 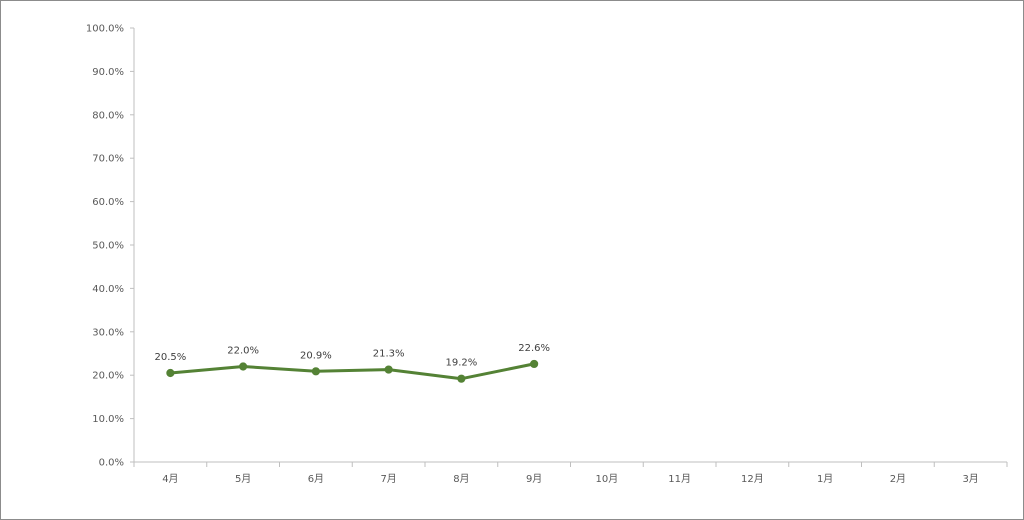 What do you see at coordinates (108, 376) in the screenshot?
I see `y-tick-label: 20.0%` at bounding box center [108, 376].